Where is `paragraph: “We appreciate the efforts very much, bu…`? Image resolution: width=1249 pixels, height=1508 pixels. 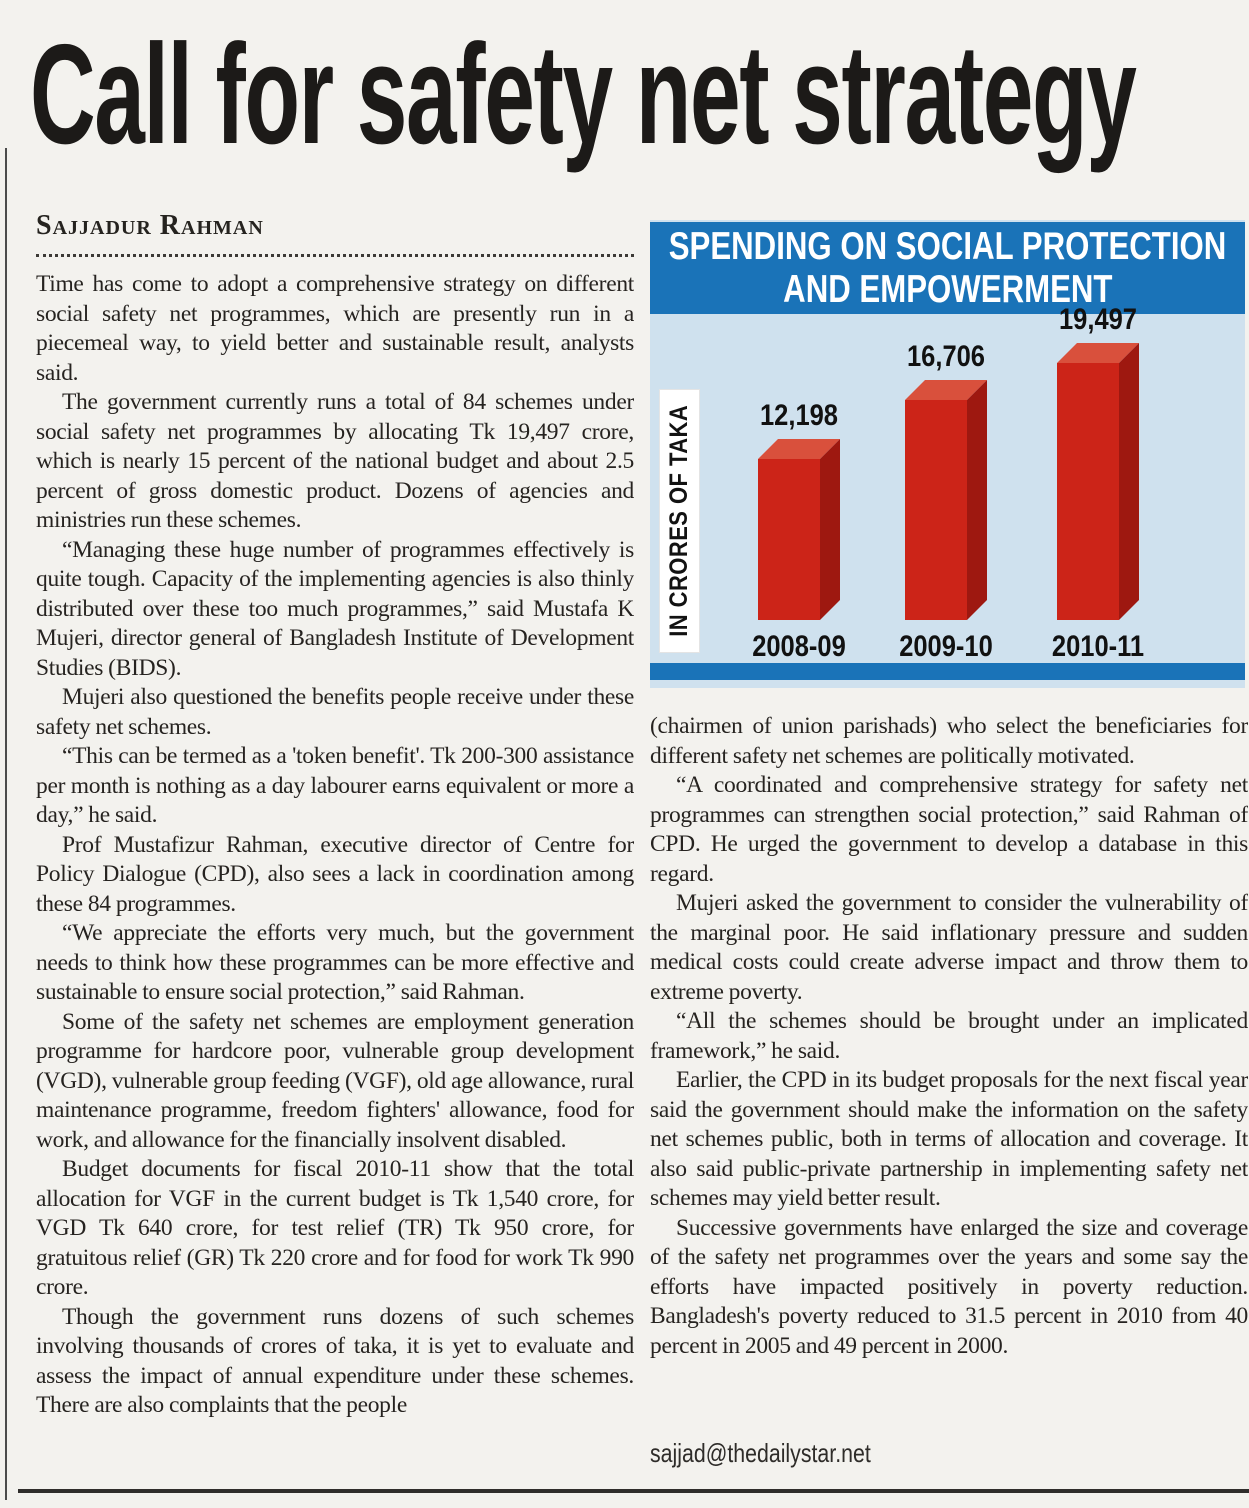
paragraph: “We appreciate the efforts very much, bu… is located at coordinates (335, 962).